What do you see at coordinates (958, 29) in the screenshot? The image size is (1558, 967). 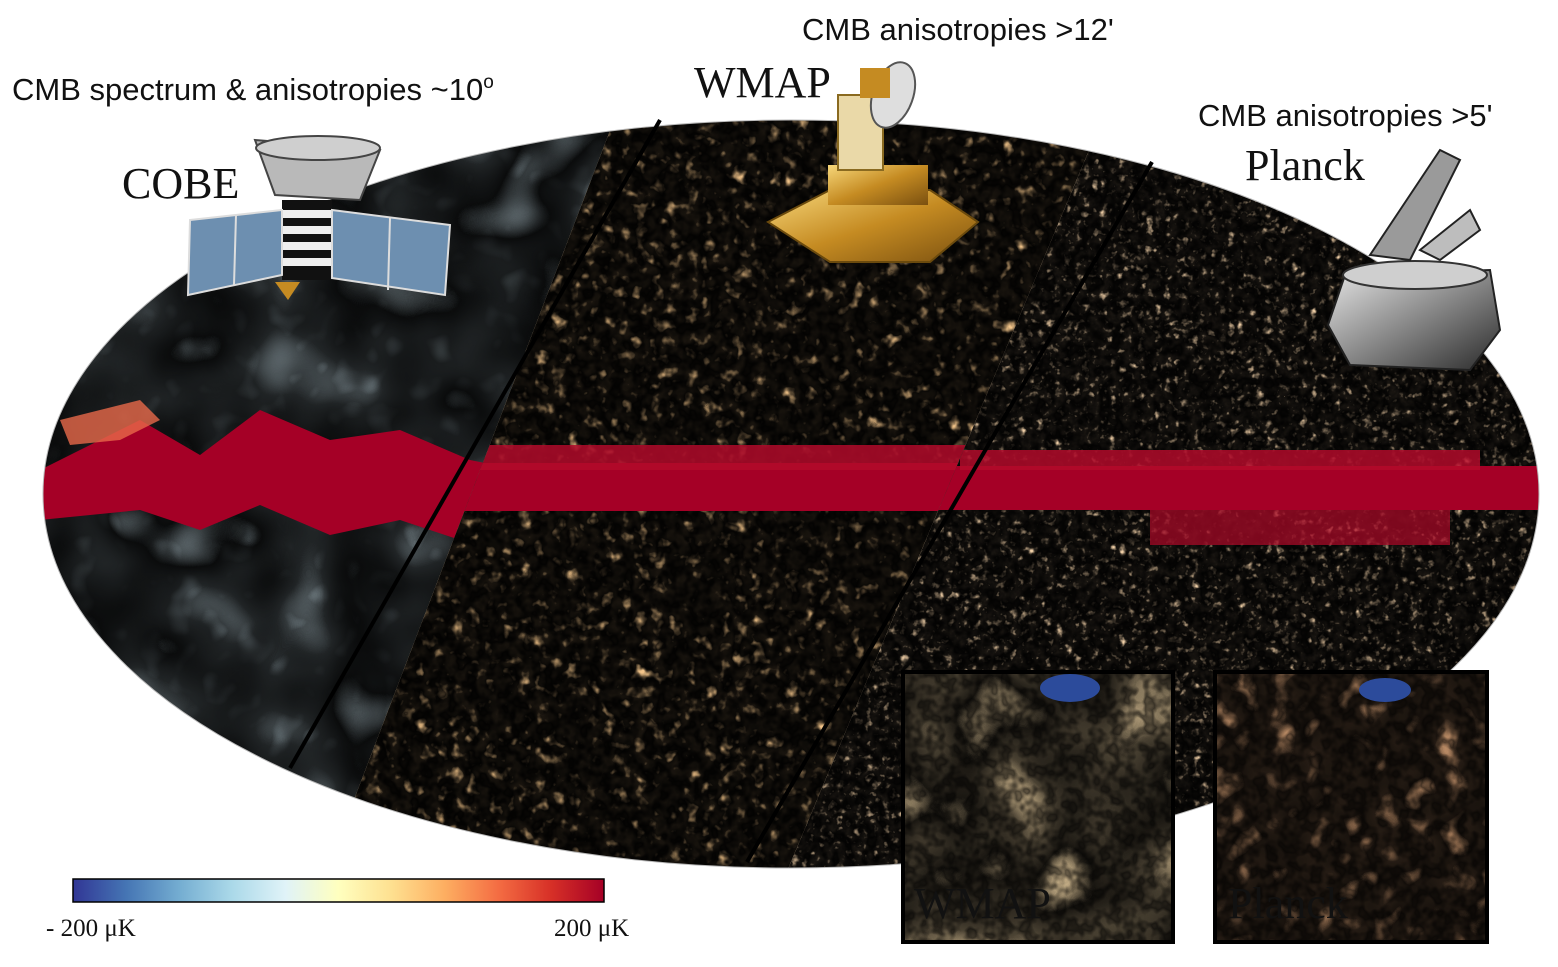 I see `wmap-caption: CMB anisotropies >12'` at bounding box center [958, 29].